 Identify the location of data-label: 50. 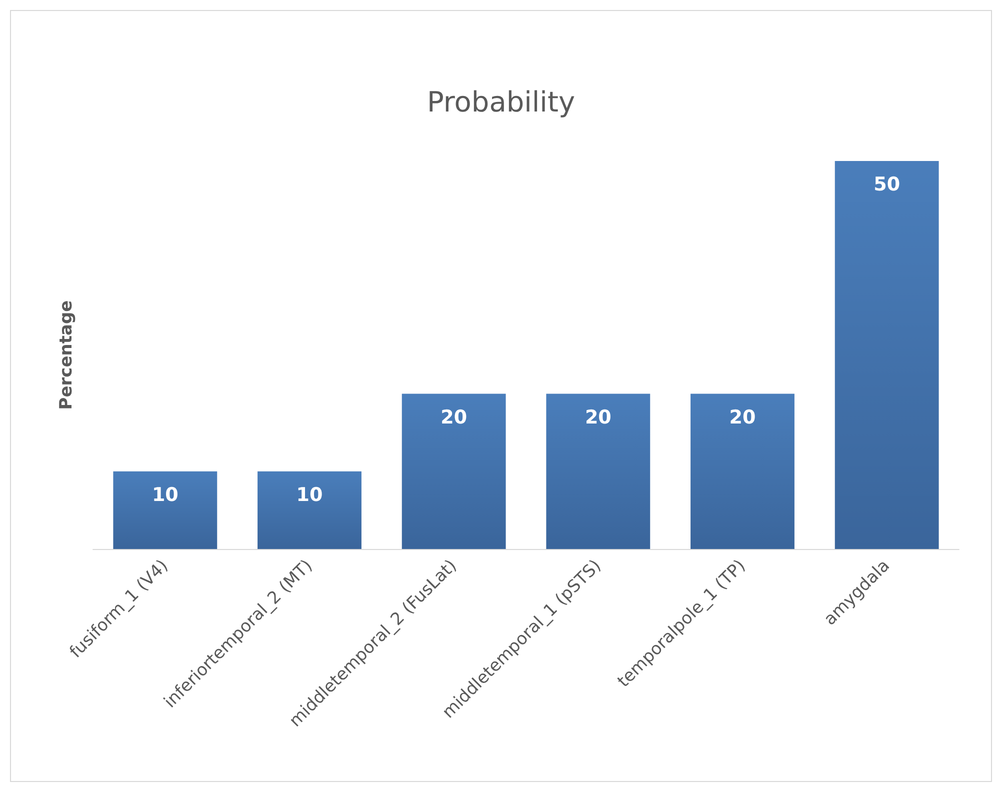
(887, 185).